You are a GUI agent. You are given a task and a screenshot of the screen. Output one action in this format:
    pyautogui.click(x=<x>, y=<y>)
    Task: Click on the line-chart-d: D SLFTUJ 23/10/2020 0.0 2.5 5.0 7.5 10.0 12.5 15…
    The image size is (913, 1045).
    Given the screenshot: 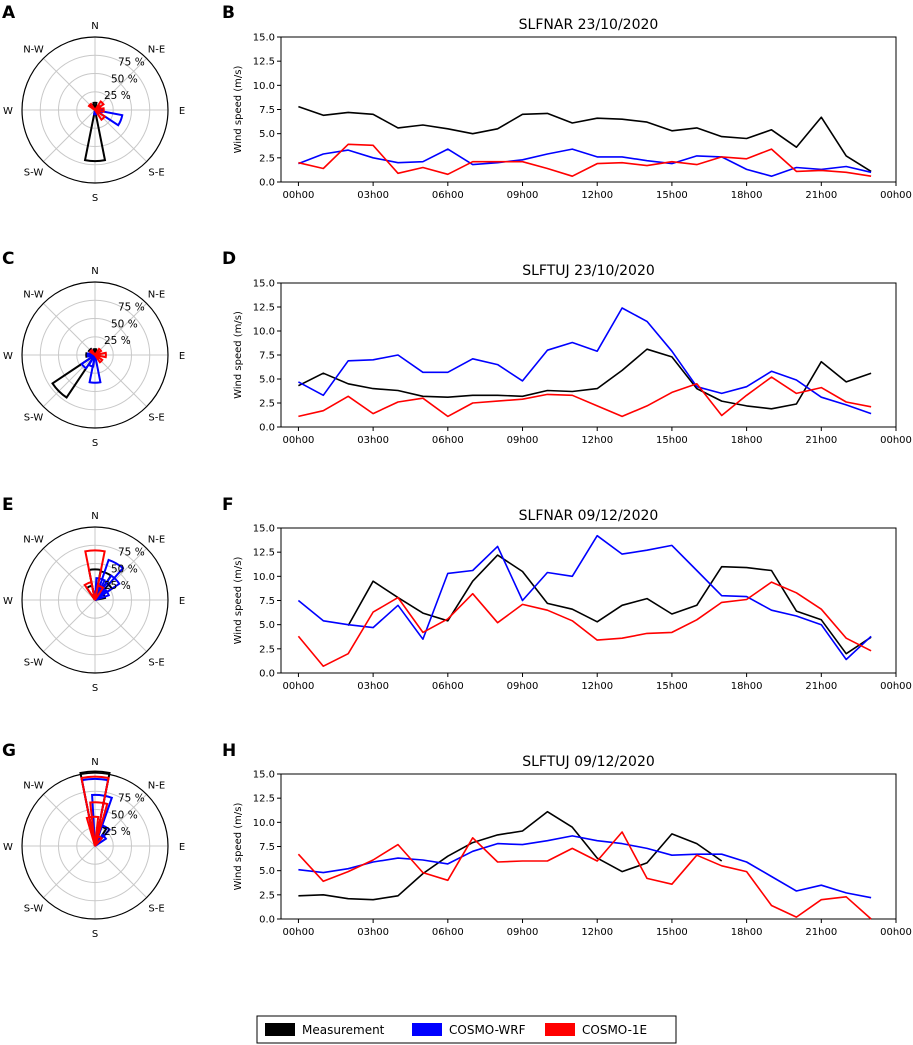 What is the action you would take?
    pyautogui.click(x=567, y=347)
    